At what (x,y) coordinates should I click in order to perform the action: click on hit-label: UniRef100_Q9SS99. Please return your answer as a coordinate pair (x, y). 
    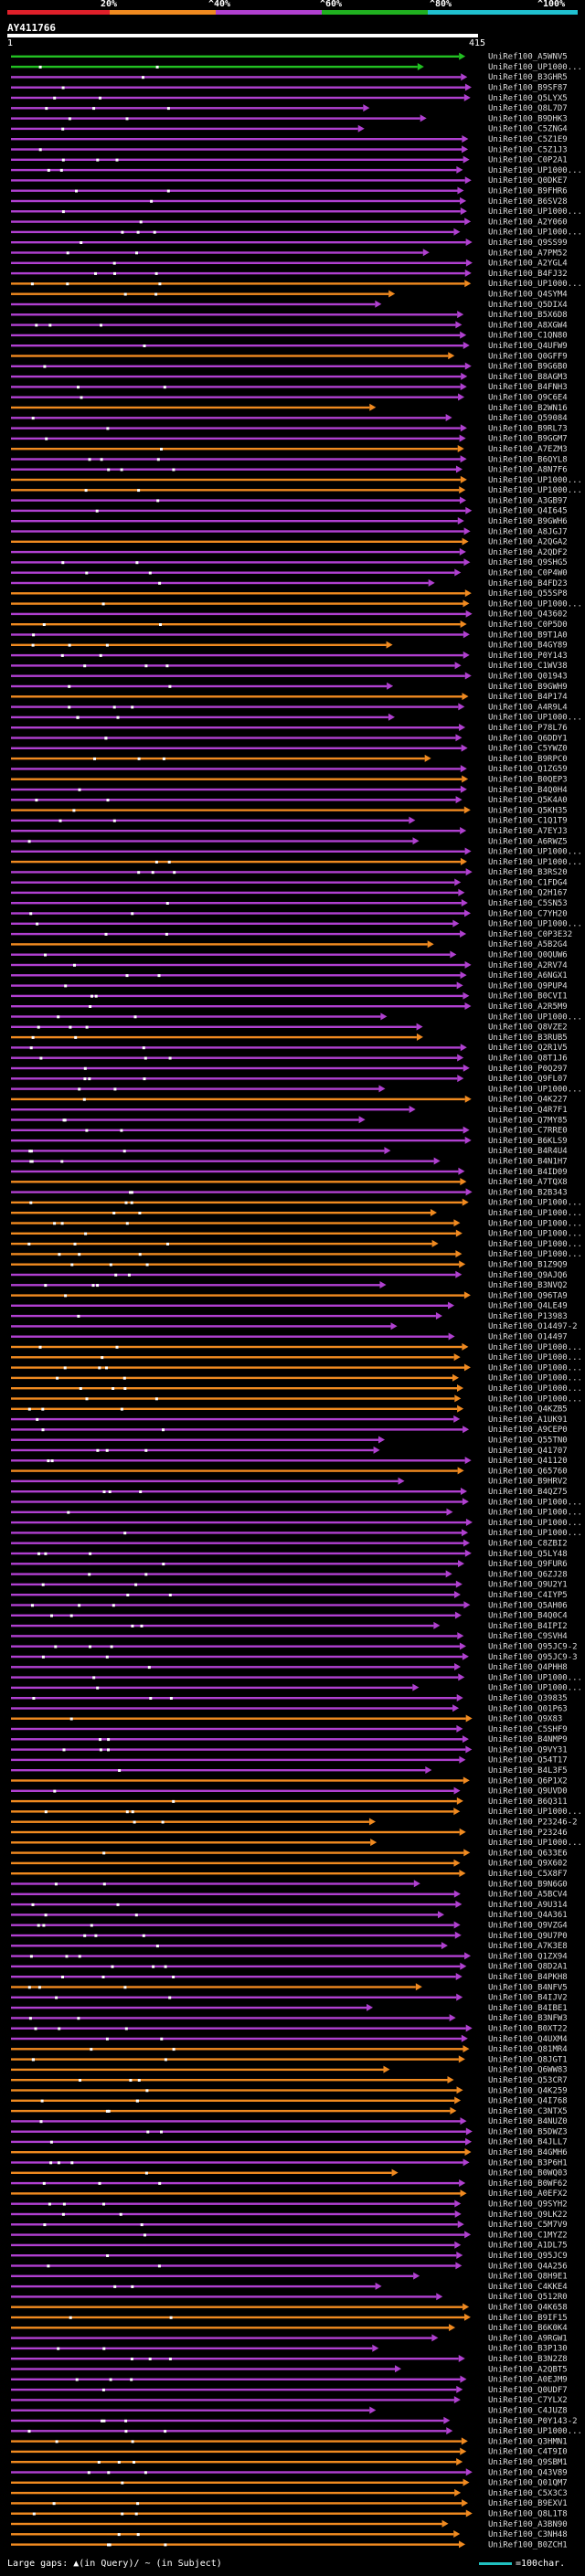
    Looking at the image, I should click on (528, 243).